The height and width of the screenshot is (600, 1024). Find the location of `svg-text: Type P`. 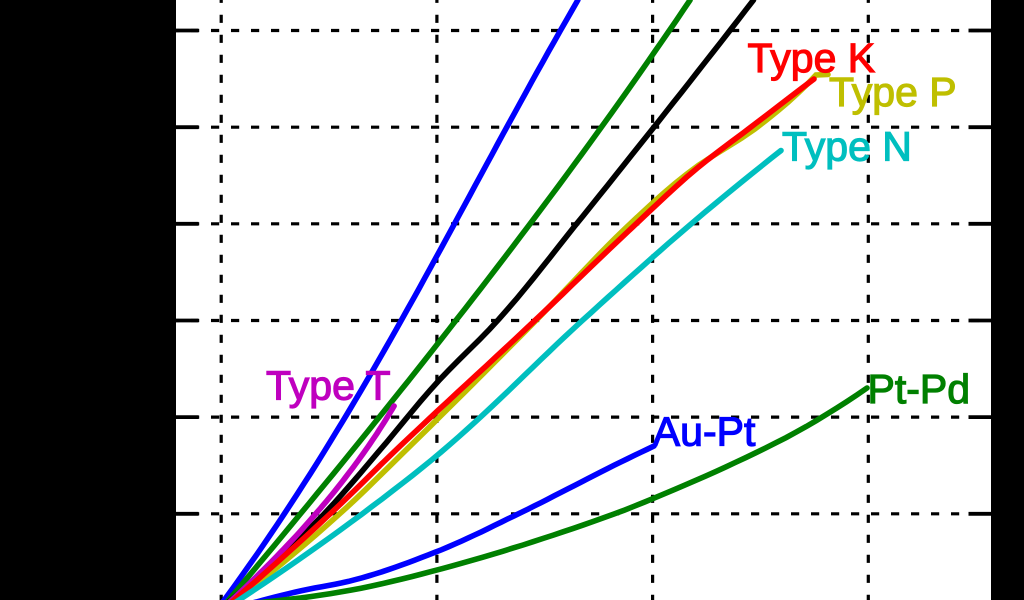

svg-text: Type P is located at coordinates (893, 92).